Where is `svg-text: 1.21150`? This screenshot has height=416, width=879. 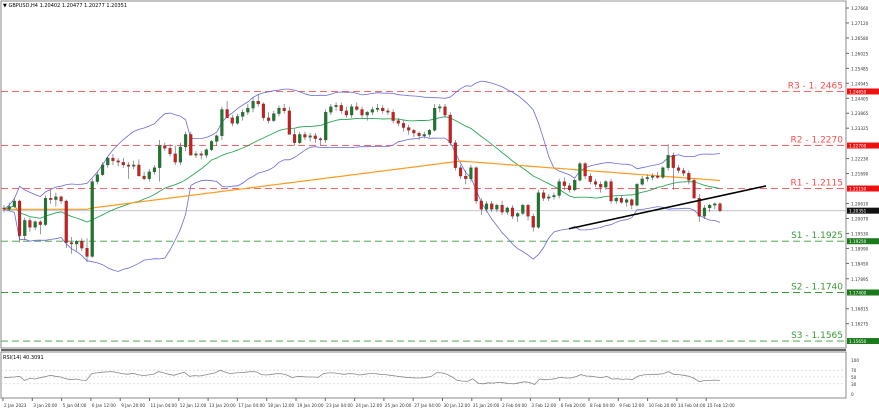
svg-text: 1.21150 is located at coordinates (858, 188).